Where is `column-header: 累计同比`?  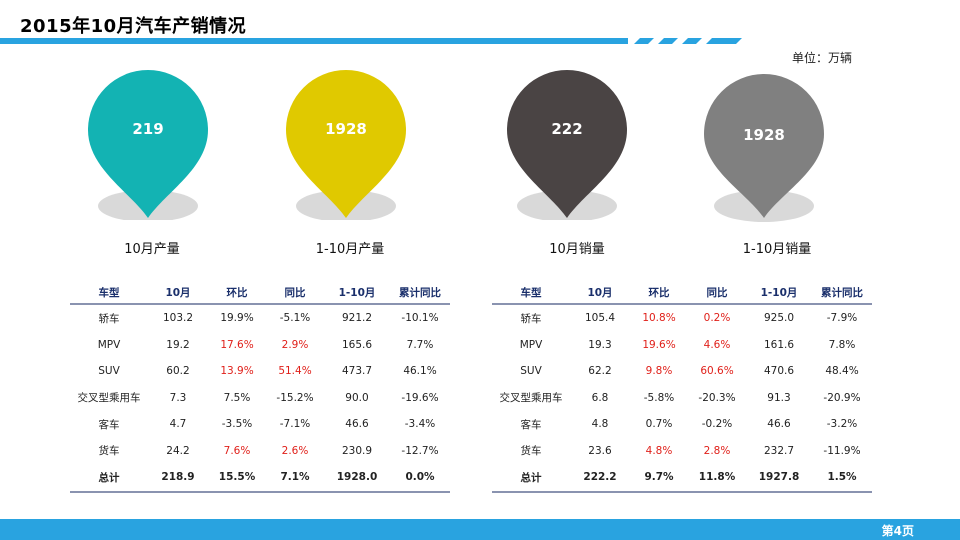
column-header: 累计同比 is located at coordinates (420, 293).